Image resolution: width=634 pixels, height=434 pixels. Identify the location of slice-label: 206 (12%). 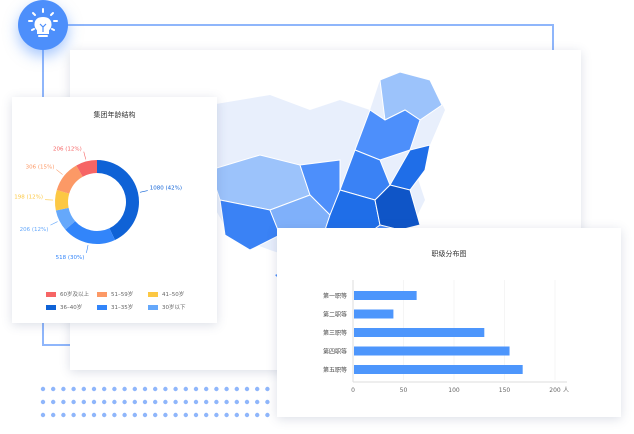
(34, 230).